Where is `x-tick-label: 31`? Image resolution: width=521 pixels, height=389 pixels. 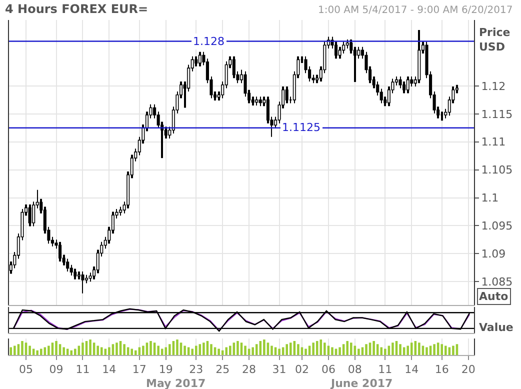
x-tick-label: 31 is located at coordinates (279, 369).